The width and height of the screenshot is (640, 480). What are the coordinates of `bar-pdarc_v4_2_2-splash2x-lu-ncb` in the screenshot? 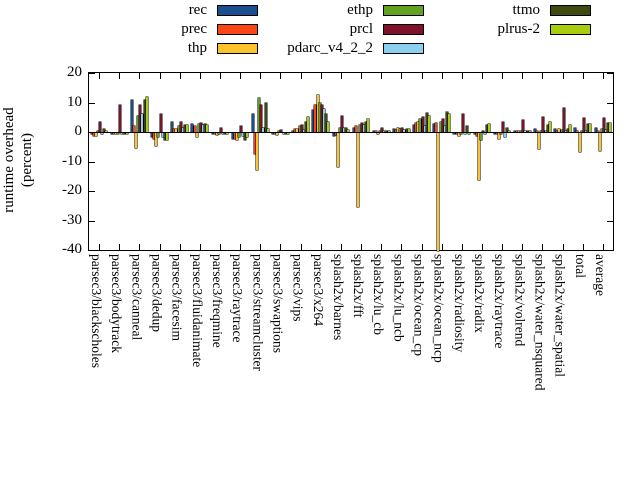 It's located at (404, 130).